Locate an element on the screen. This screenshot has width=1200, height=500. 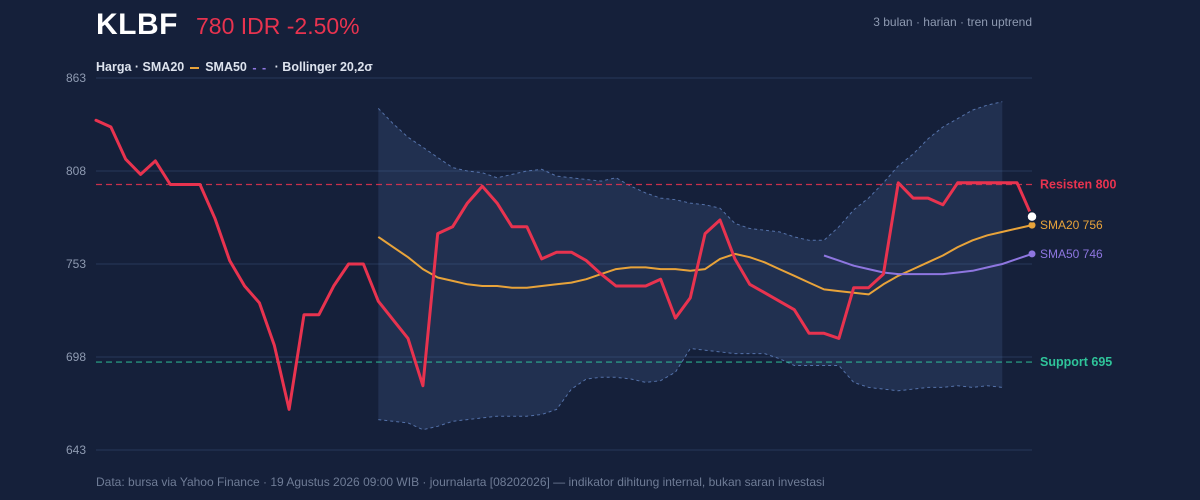
bollinger-lower-line is located at coordinates (690, 389).